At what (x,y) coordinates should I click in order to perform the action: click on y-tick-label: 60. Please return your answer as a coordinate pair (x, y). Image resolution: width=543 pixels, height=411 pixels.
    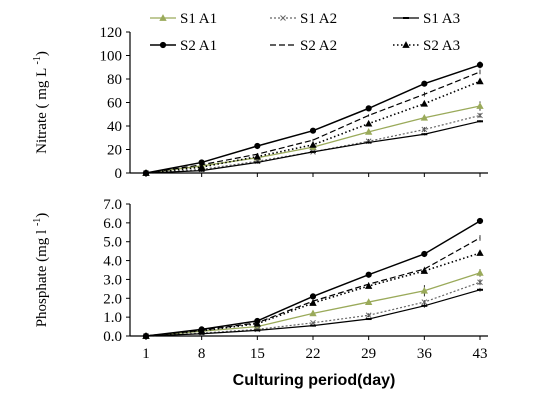
    Looking at the image, I should click on (114, 104).